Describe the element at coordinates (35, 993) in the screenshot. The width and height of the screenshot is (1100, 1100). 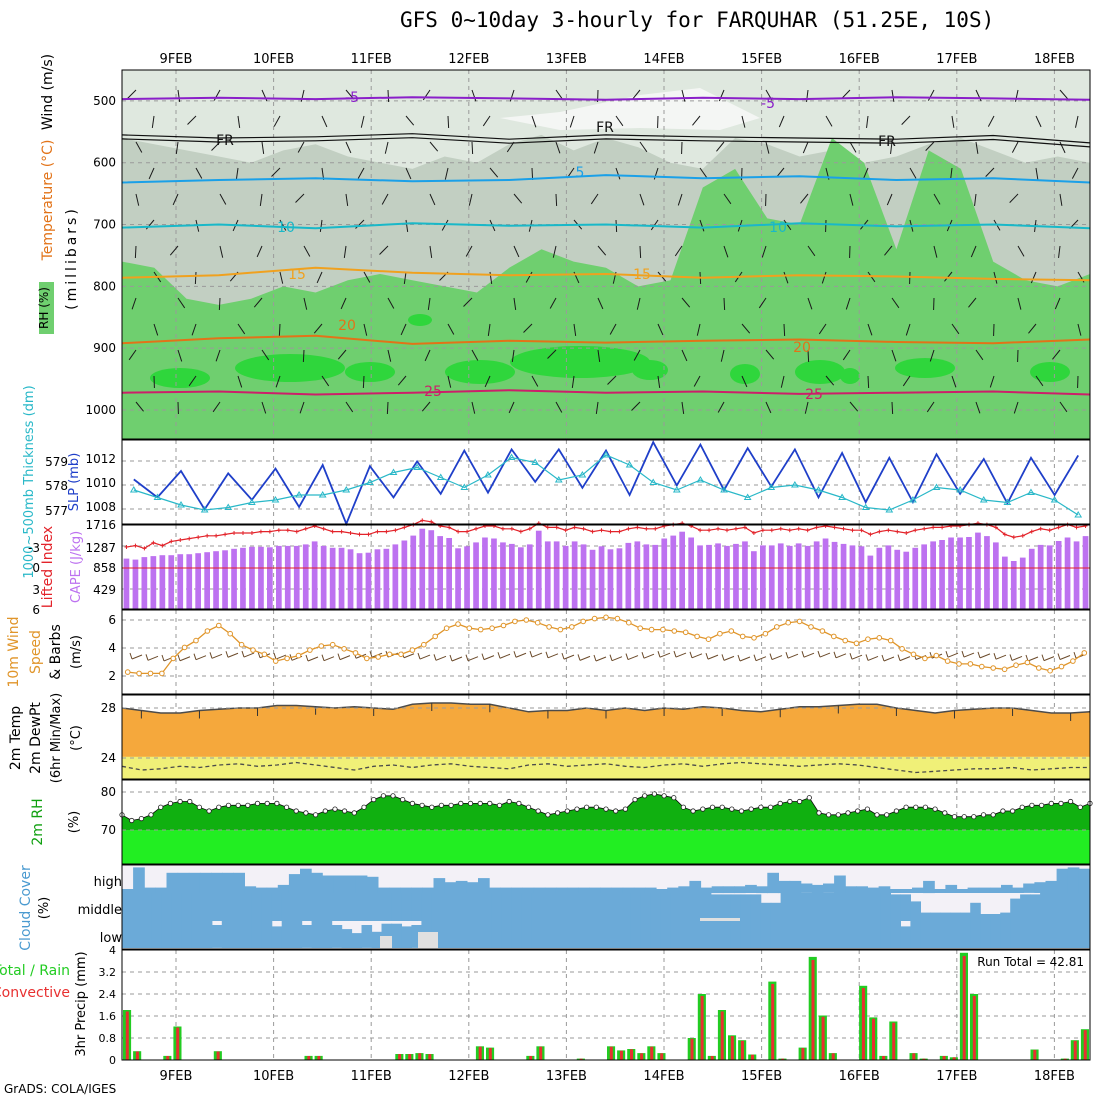
I see `precip-convective-label: Convective` at that location.